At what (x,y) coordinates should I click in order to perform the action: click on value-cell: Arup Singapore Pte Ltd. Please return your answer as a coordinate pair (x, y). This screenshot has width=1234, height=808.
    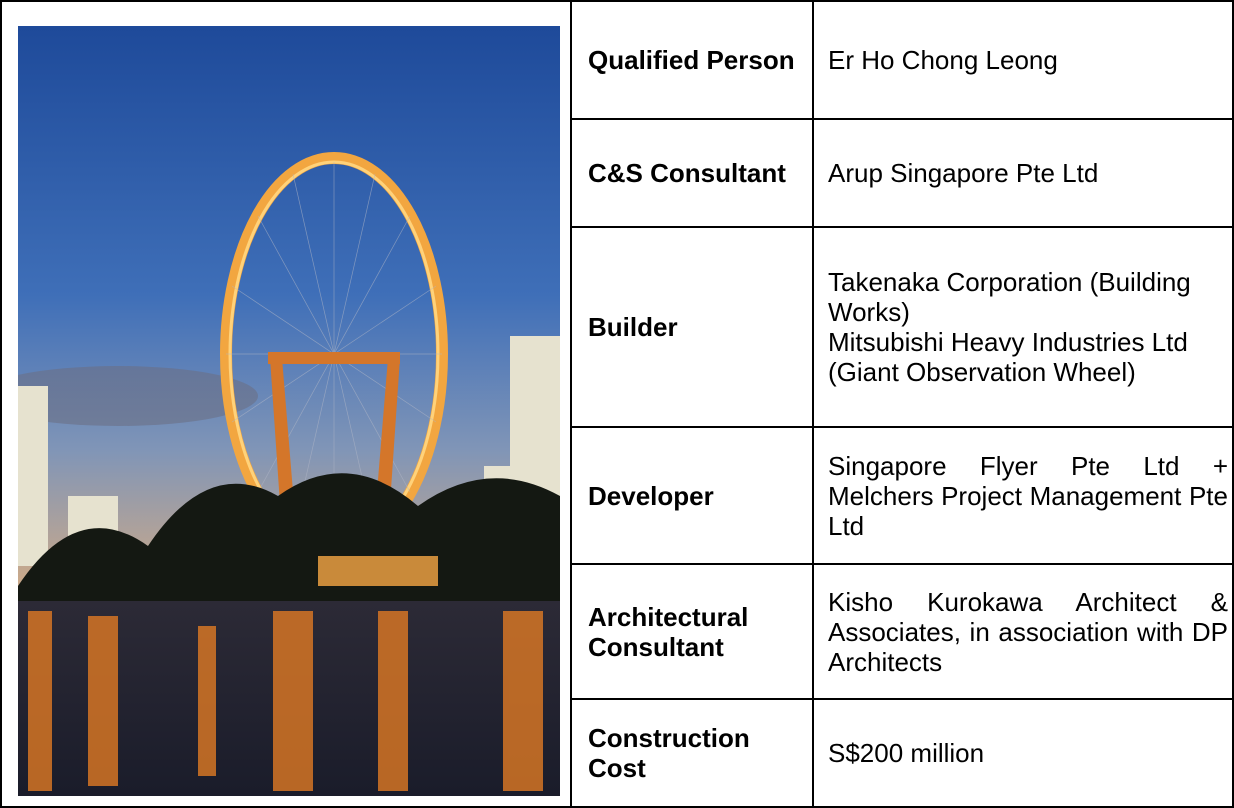
    Looking at the image, I should click on (1023, 173).